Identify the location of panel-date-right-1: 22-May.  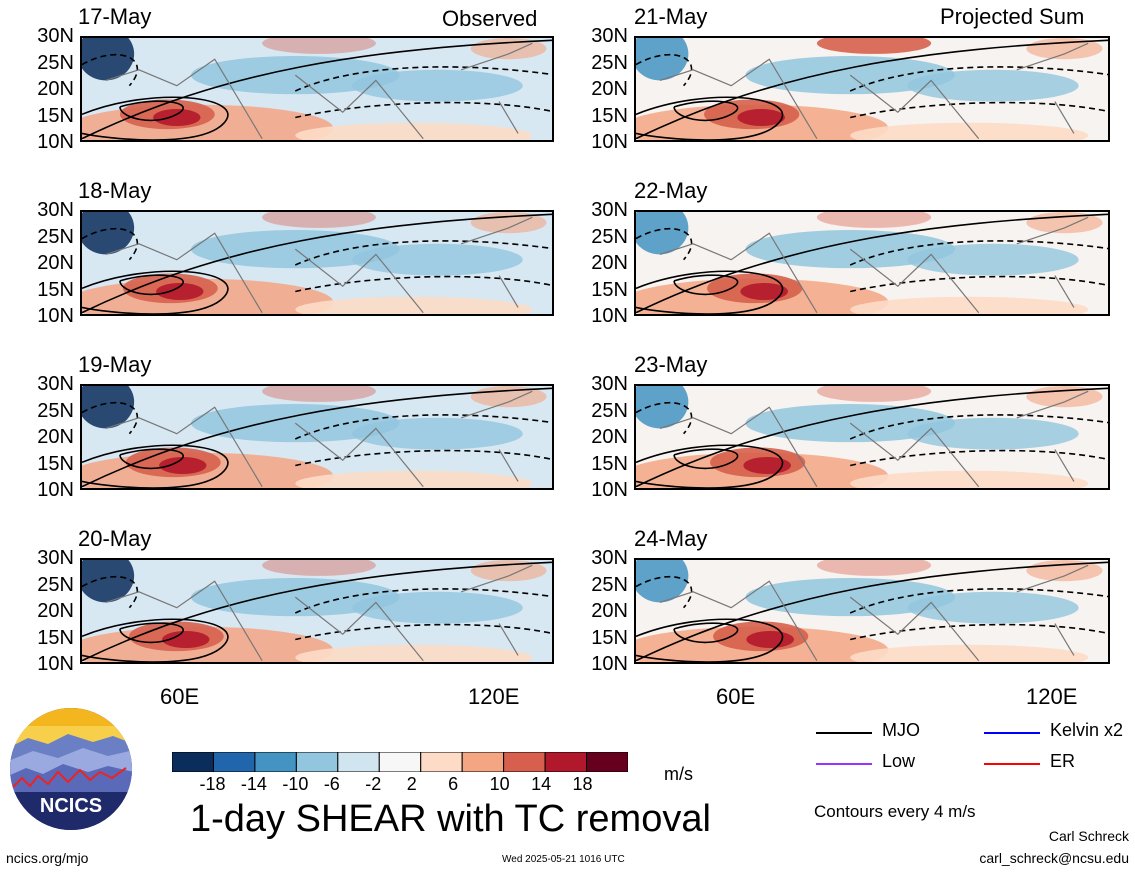
(671, 190).